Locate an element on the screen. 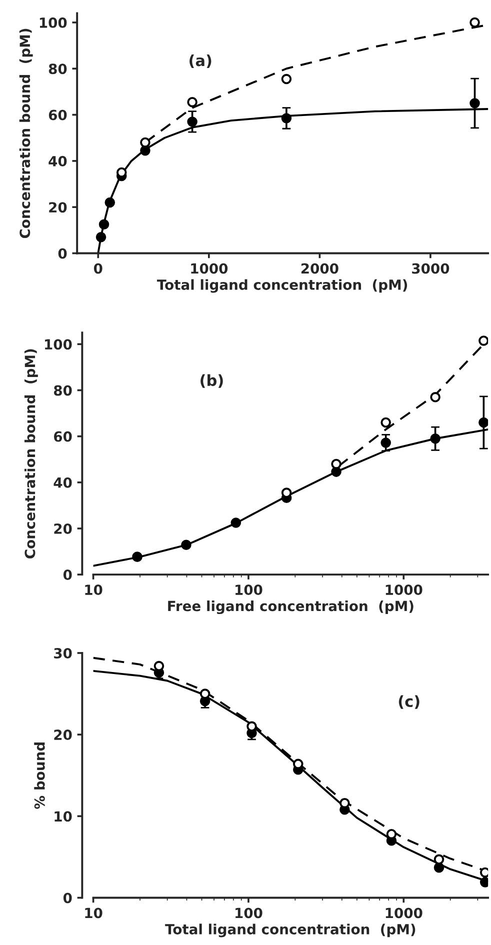 This screenshot has height=945, width=491. x-tick-label: 0 is located at coordinates (98, 268).